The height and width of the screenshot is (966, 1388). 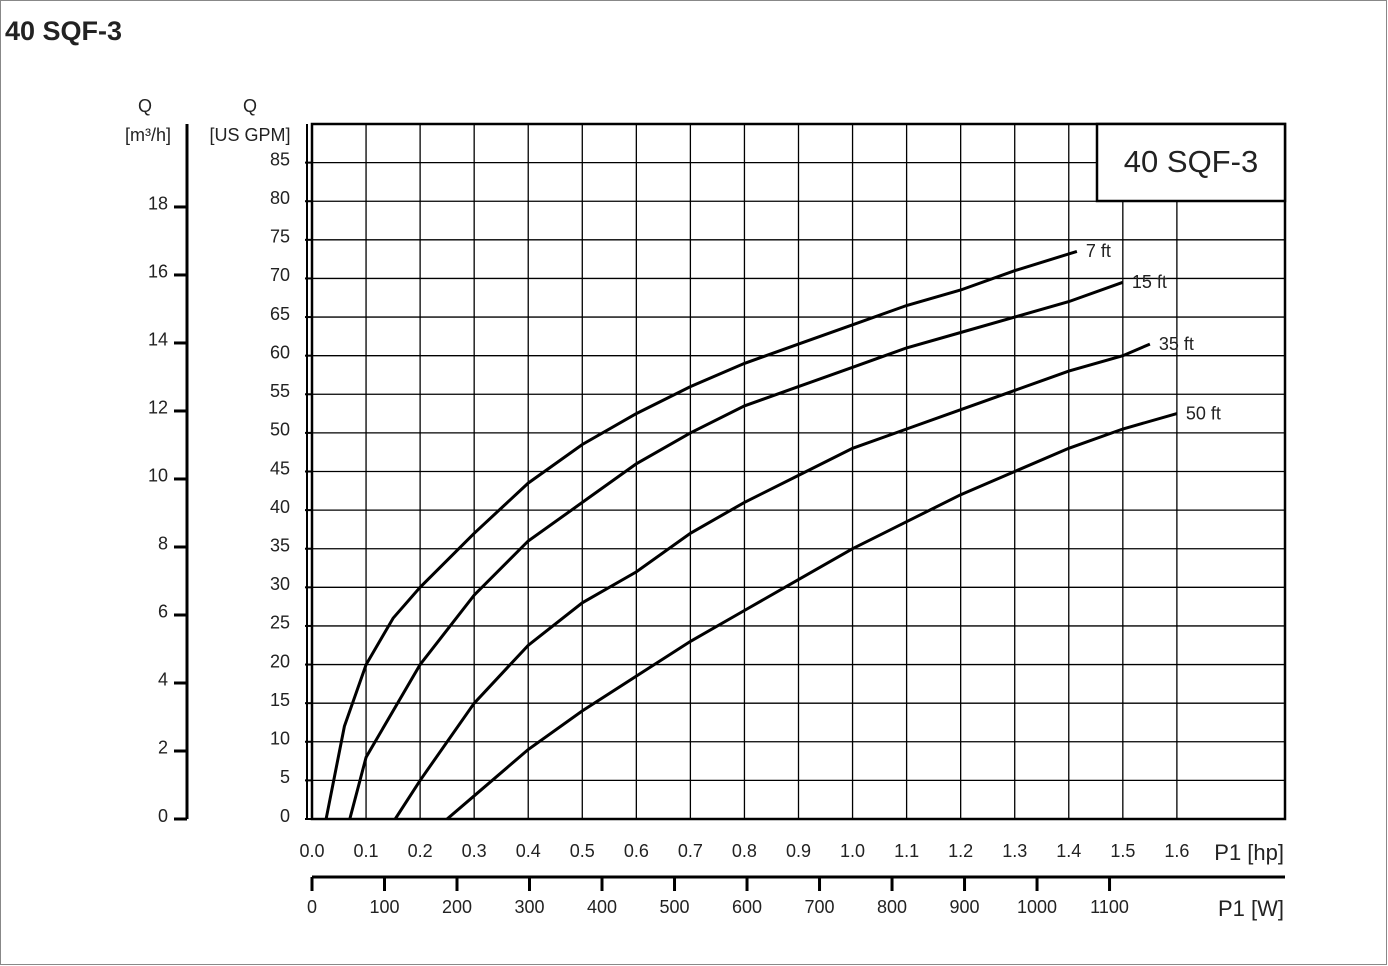 What do you see at coordinates (1149, 282) in the screenshot?
I see `curve-label: 15 ft` at bounding box center [1149, 282].